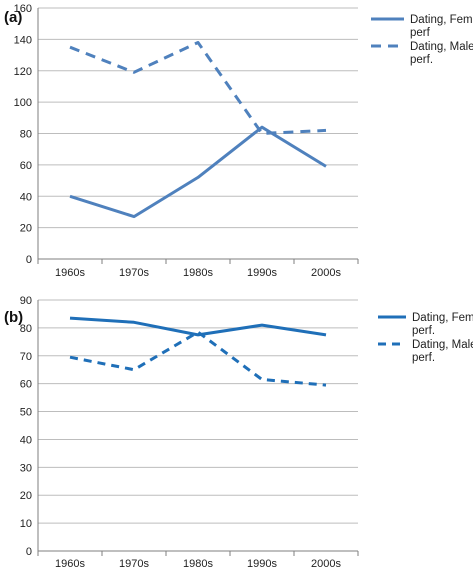 The image size is (473, 570). I want to click on panel-label: (b), so click(13, 317).